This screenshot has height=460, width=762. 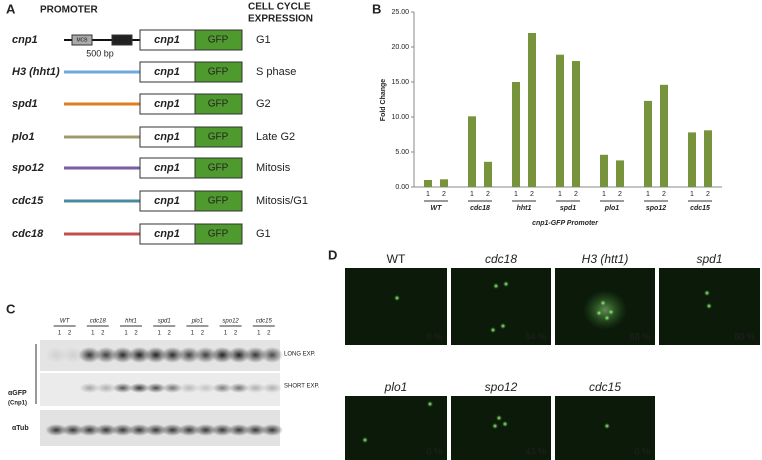 I want to click on gfp-label: GFP, so click(x=218, y=168).